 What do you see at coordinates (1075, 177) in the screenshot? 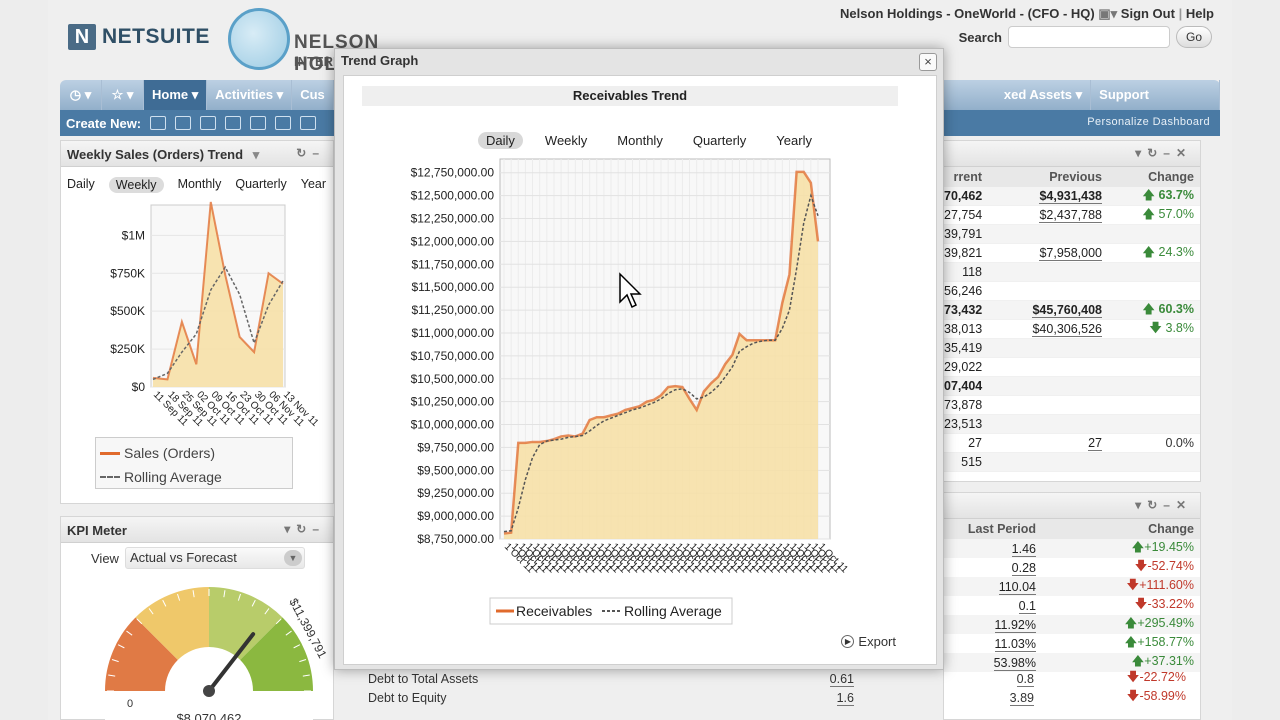
I see `column-header: Previous` at bounding box center [1075, 177].